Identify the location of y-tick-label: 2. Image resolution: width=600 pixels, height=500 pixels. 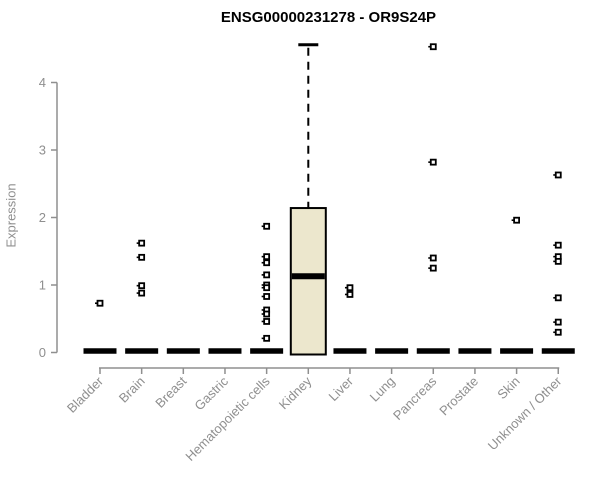
(42, 217).